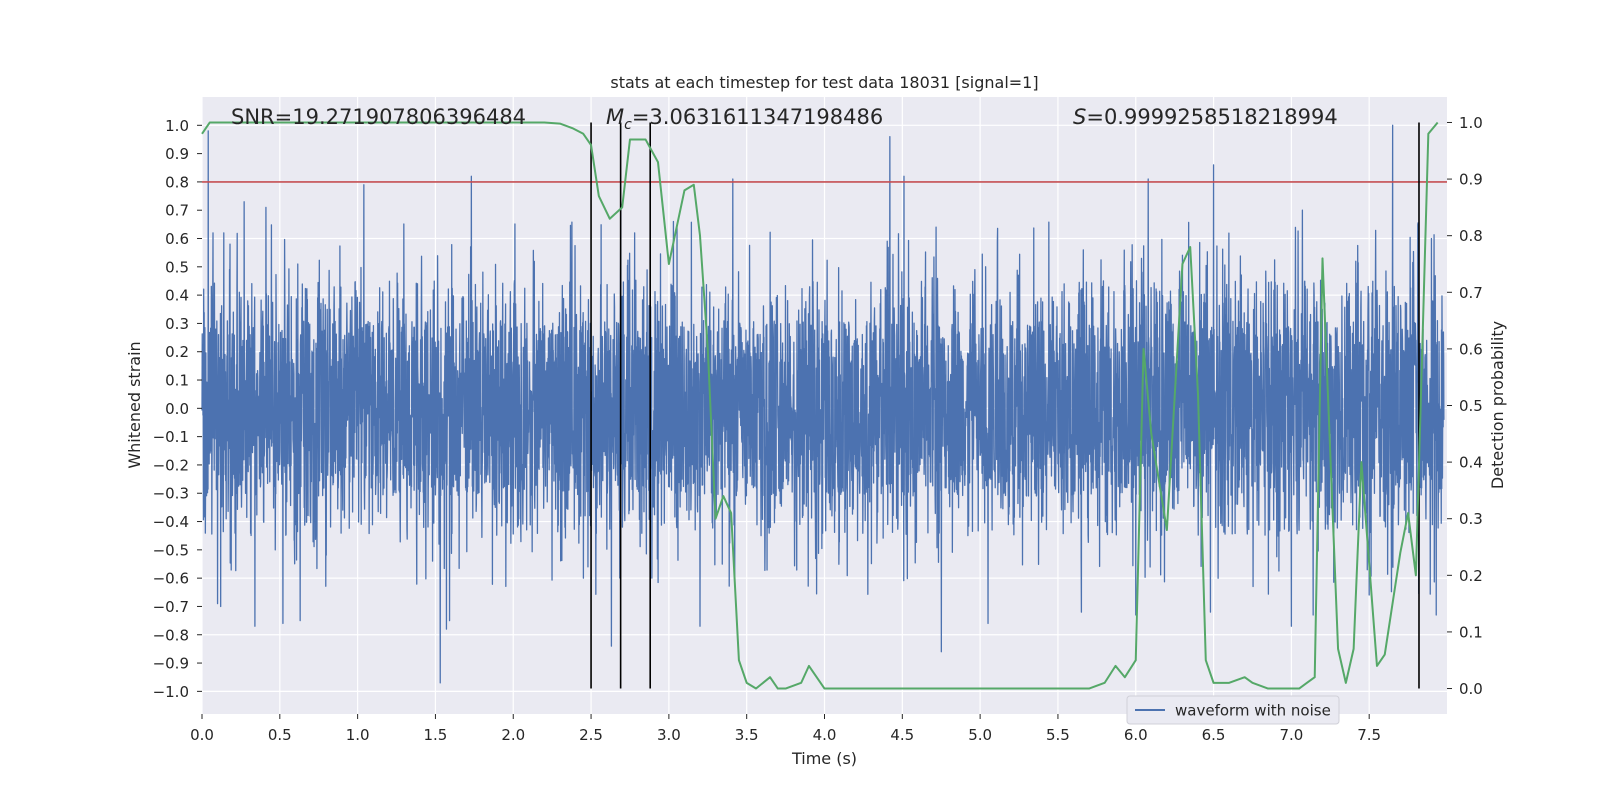  What do you see at coordinates (171, 522) in the screenshot?
I see `y-tick-label: −0.4` at bounding box center [171, 522].